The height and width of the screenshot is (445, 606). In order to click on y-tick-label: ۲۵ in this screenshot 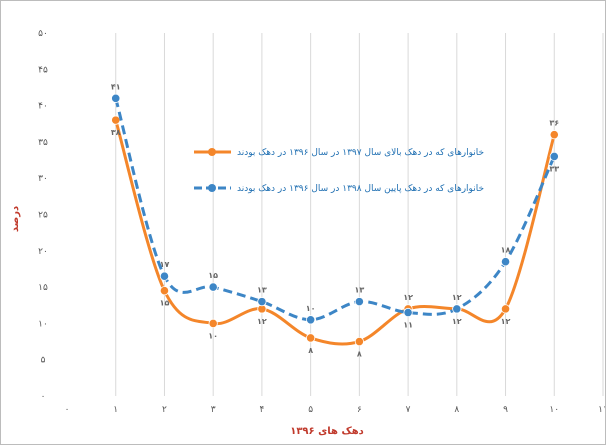, I will do `click(43, 216)`.